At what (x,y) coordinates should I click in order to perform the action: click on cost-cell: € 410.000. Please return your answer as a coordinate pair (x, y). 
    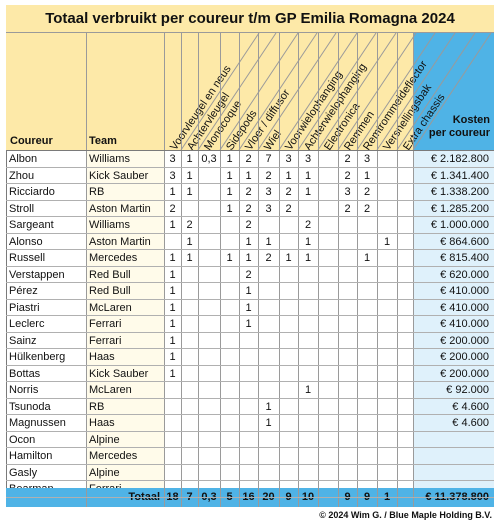
    Looking at the image, I should click on (453, 307).